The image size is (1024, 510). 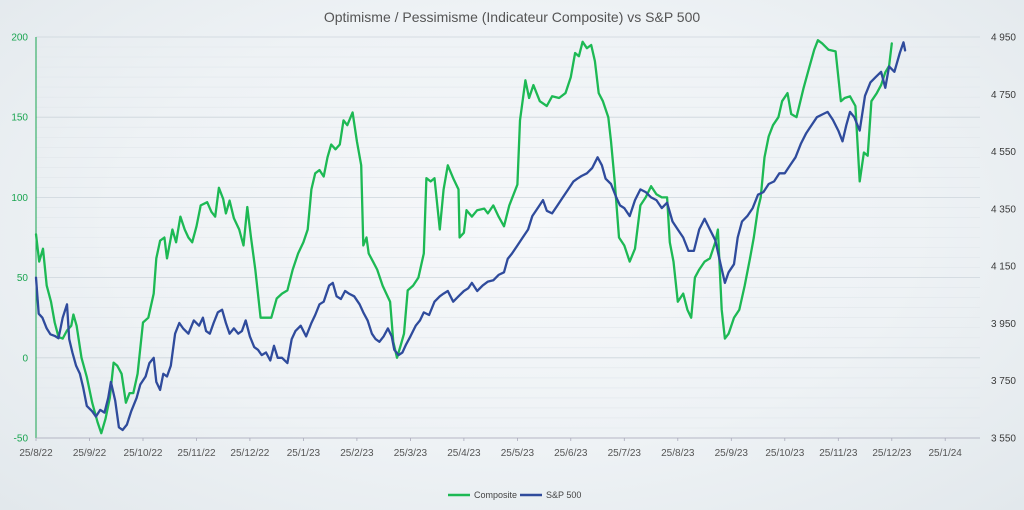 I want to click on x-tick-label: 25/2/23, so click(x=357, y=453).